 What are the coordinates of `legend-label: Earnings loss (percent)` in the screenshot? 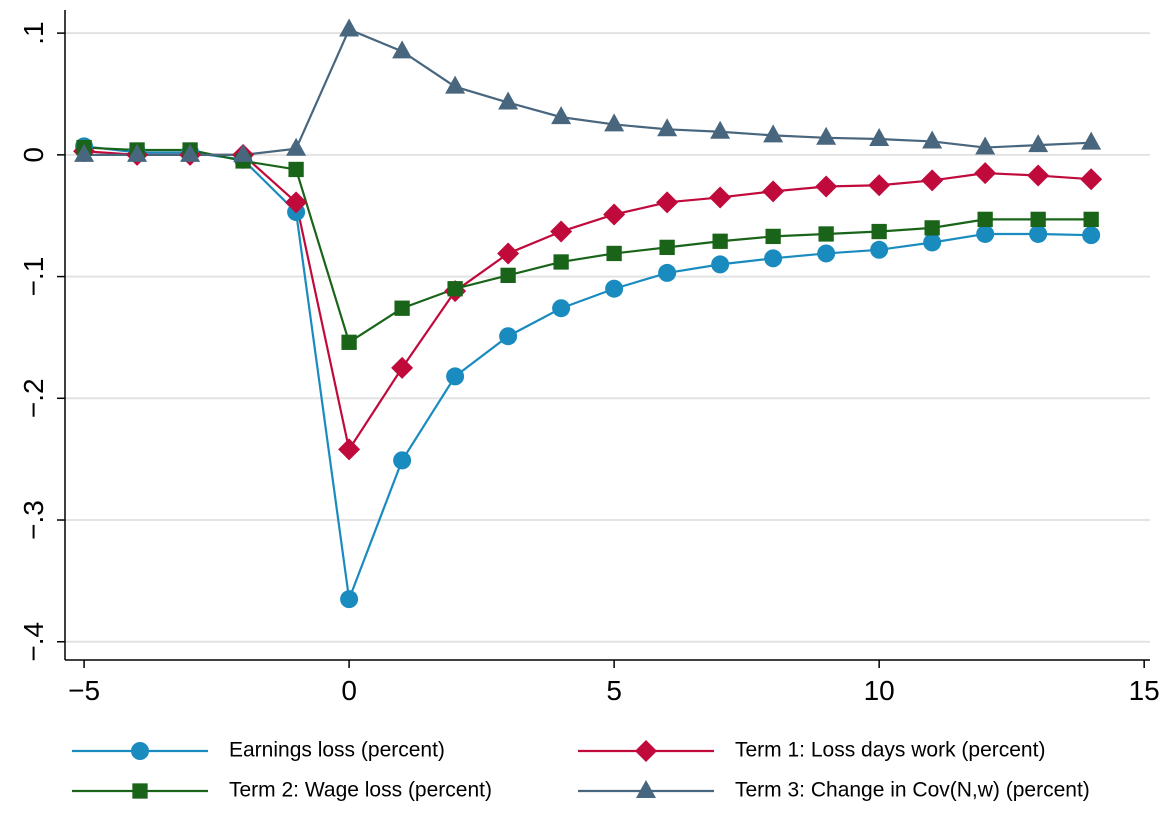 It's located at (337, 750).